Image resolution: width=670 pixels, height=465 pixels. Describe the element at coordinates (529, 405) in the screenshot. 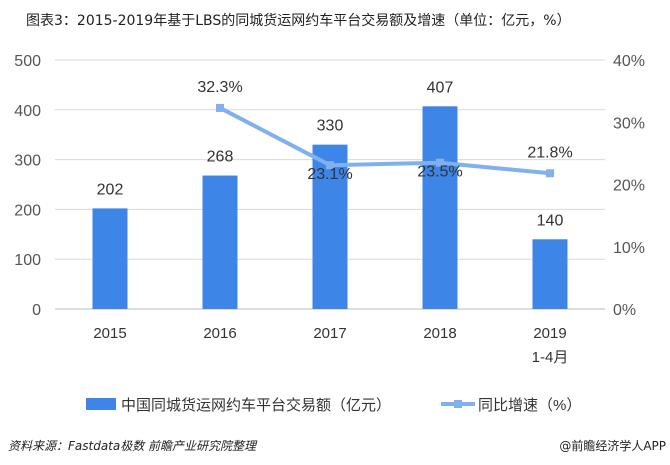

I see `legend-line-label: 同比增速（%）` at that location.